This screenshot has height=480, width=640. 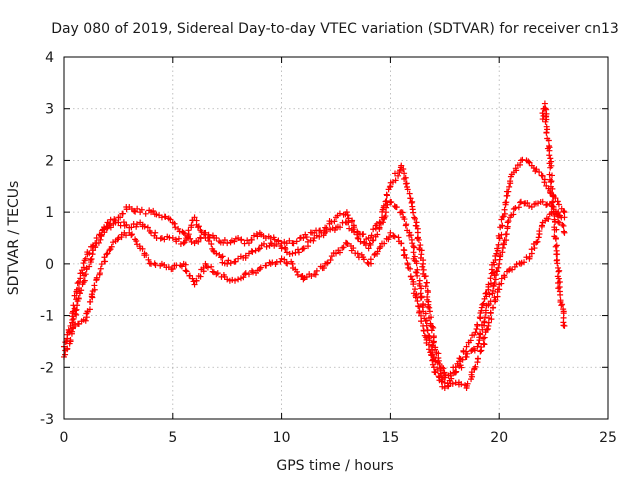 What do you see at coordinates (47, 317) in the screenshot?
I see `y-tick-label: -1` at bounding box center [47, 317].